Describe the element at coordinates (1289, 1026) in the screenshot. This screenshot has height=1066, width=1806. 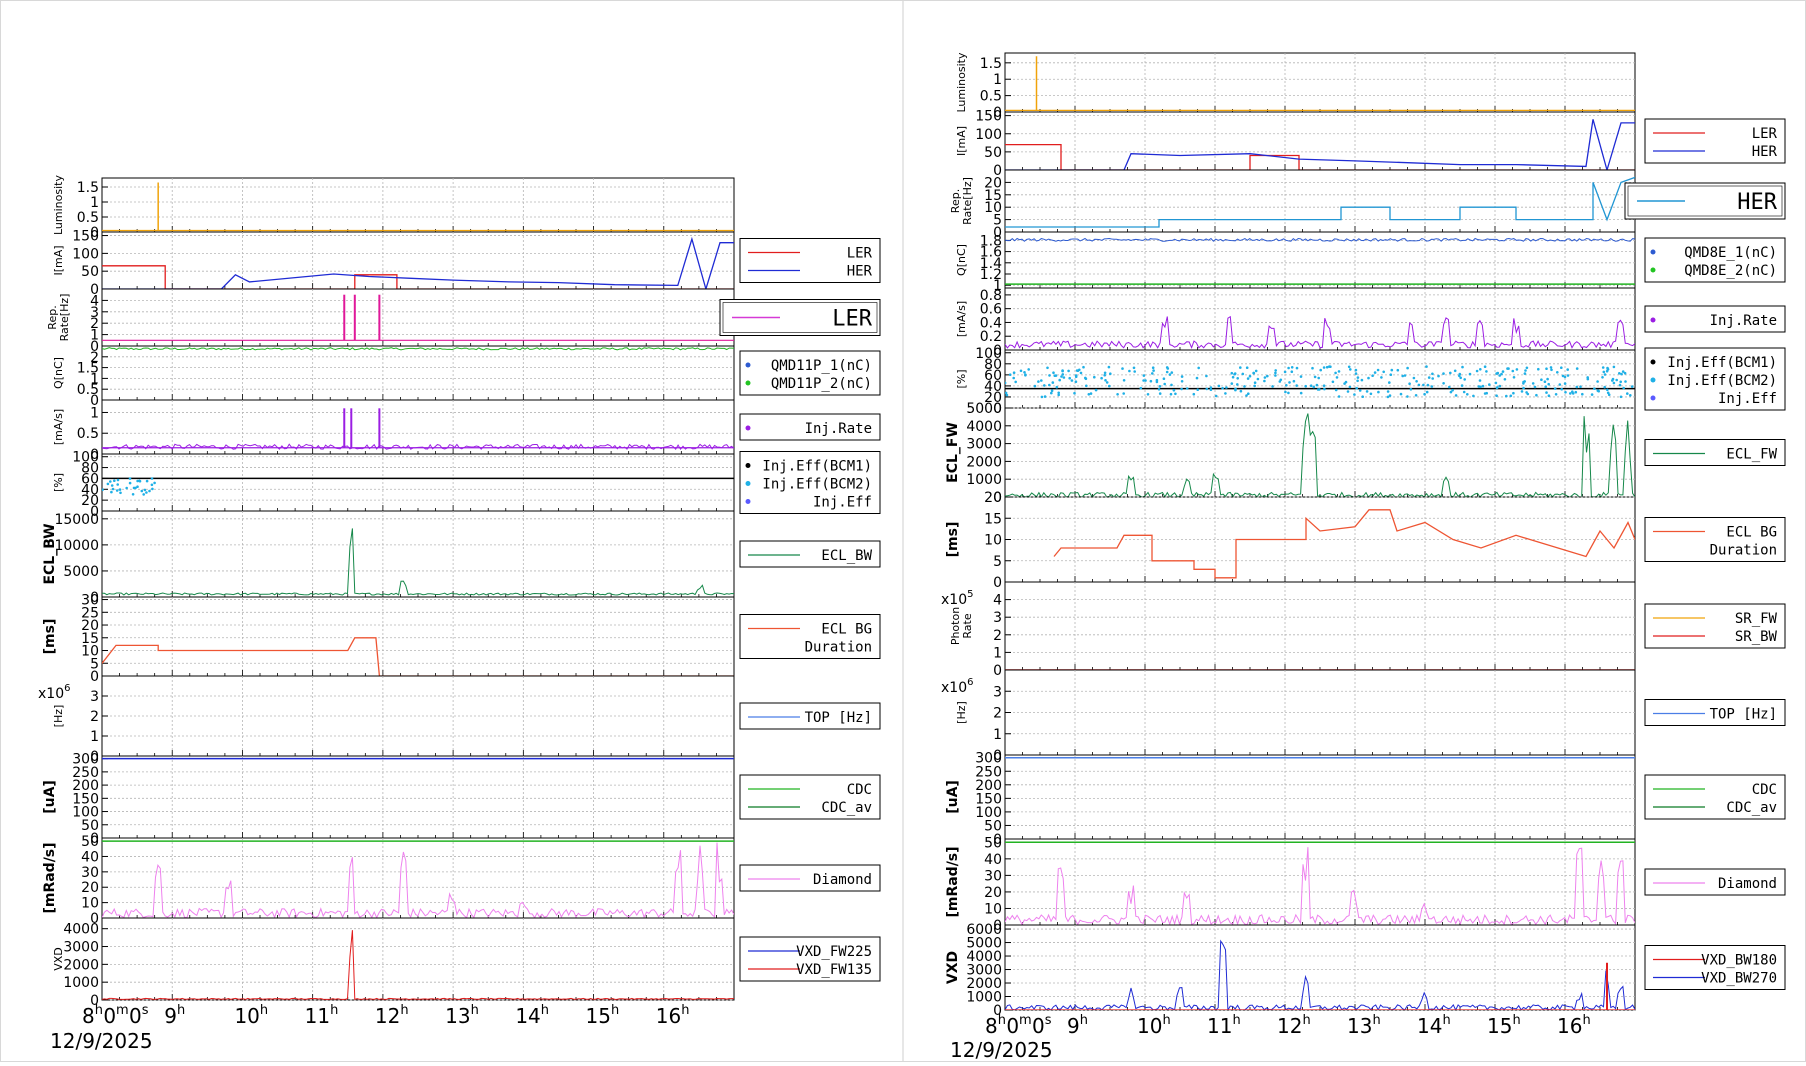
I see `time-num: 12` at that location.